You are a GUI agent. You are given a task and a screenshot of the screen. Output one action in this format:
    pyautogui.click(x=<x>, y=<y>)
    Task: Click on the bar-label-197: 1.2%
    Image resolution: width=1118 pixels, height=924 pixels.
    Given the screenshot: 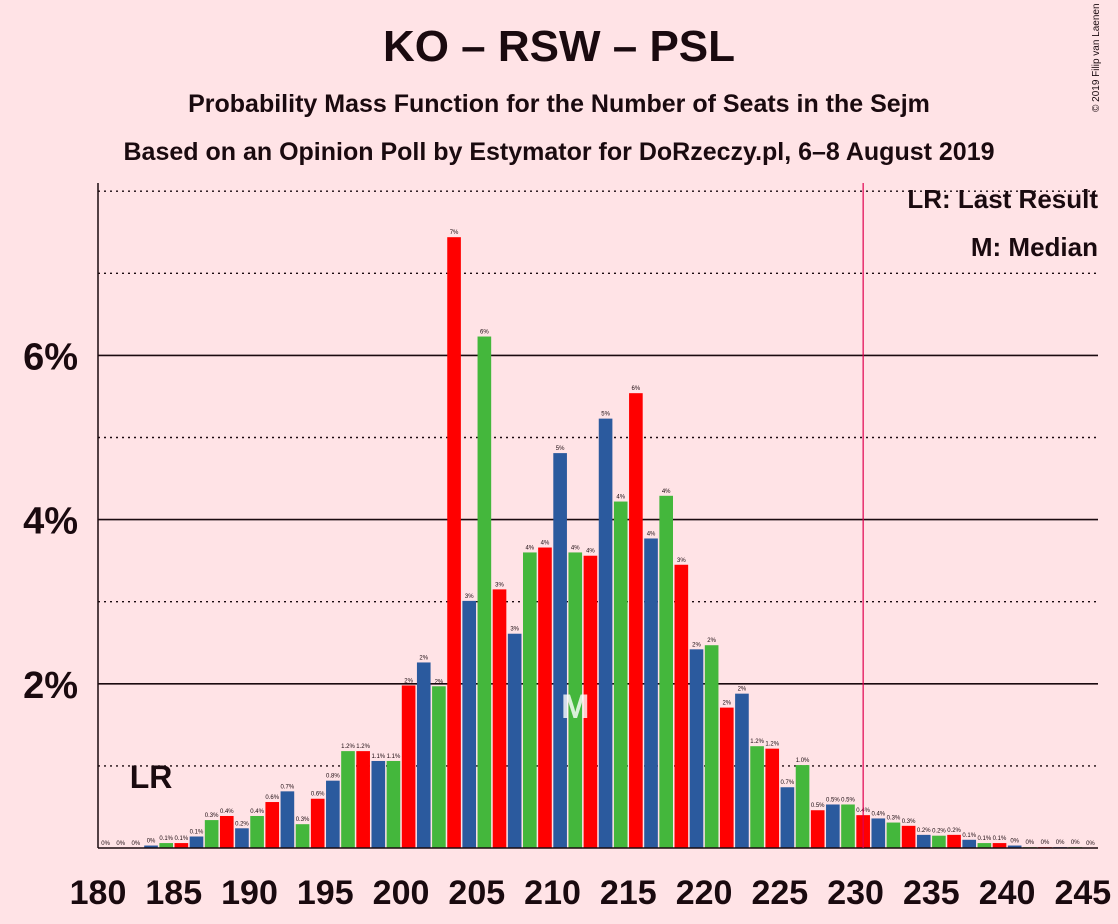 What is the action you would take?
    pyautogui.click(x=363, y=747)
    